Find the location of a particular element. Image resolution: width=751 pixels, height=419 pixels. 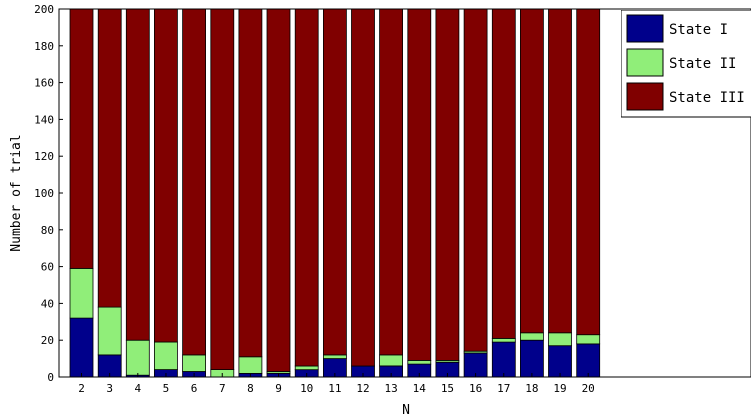

bar-segment-2-n18 is located at coordinates (532, 336).